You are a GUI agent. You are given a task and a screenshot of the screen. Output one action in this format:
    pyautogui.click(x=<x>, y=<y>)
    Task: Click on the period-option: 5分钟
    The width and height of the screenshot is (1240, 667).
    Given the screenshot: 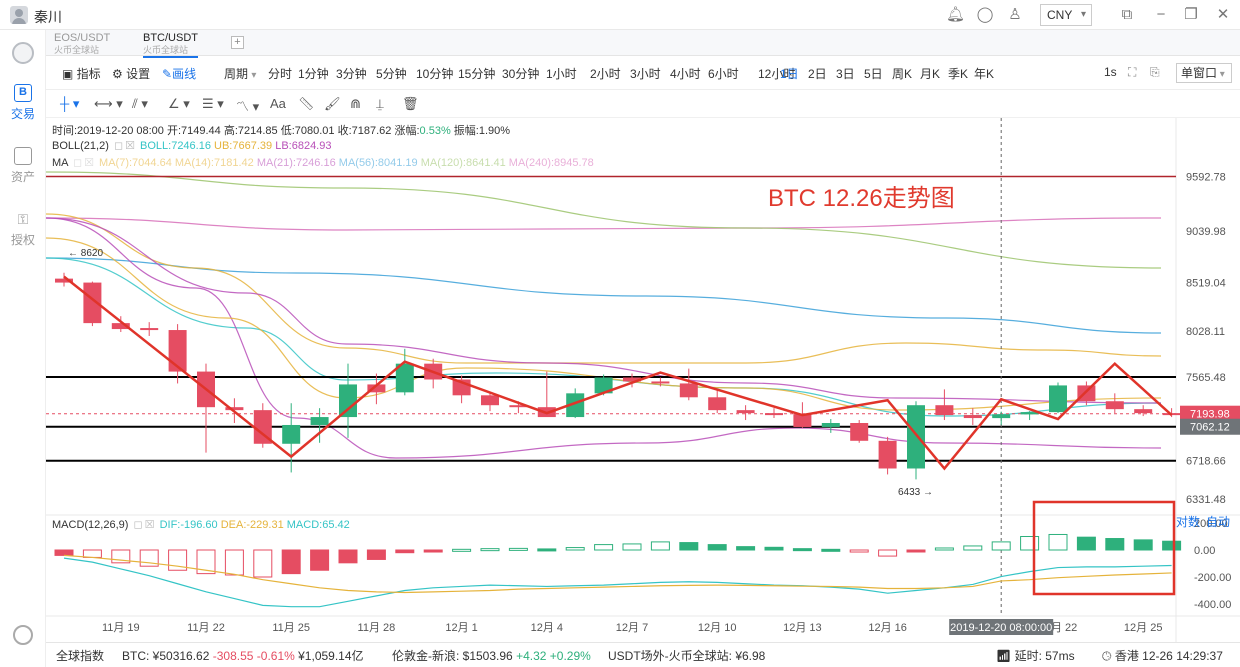 What is the action you would take?
    pyautogui.click(x=391, y=74)
    